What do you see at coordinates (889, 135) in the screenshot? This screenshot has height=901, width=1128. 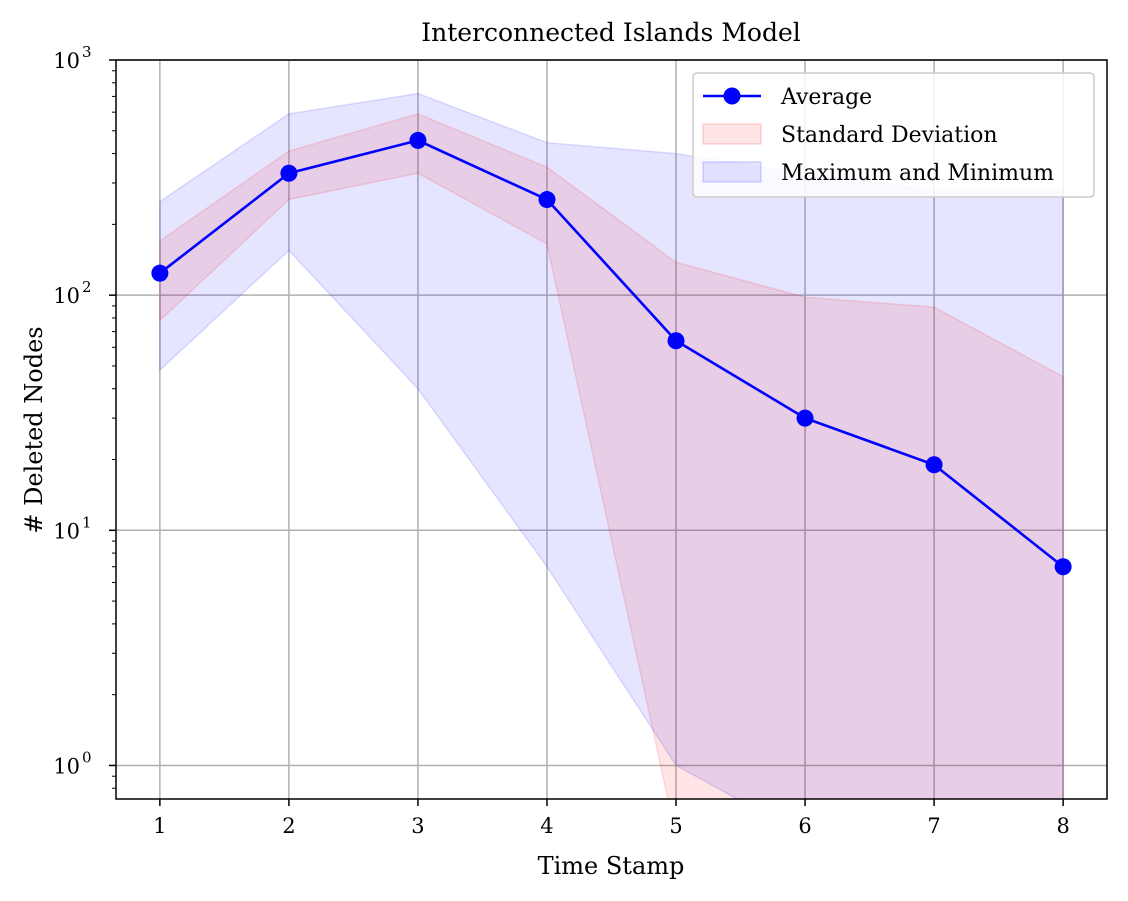 I see `legend-label: Standard Deviation` at bounding box center [889, 135].